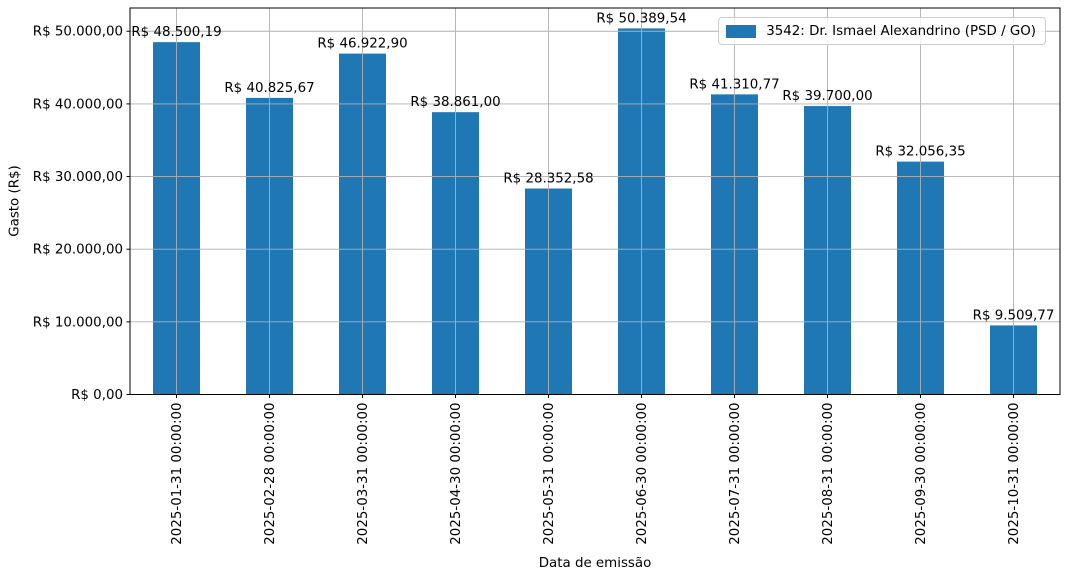 Image resolution: width=1072 pixels, height=580 pixels. I want to click on x-axis-label: Data de emissão, so click(595, 563).